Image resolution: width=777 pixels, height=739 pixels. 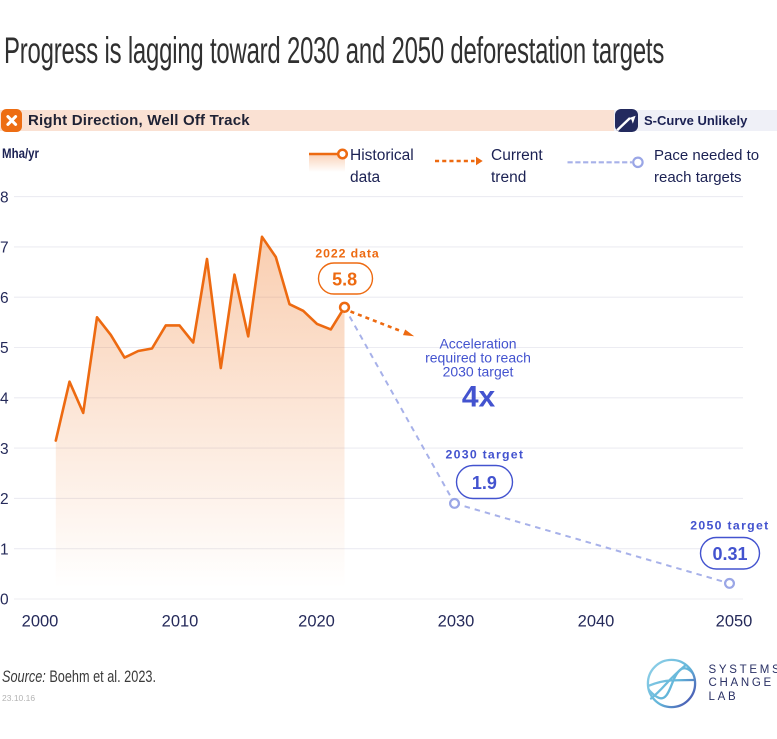 I want to click on svg-text: 1.9, so click(x=484, y=483).